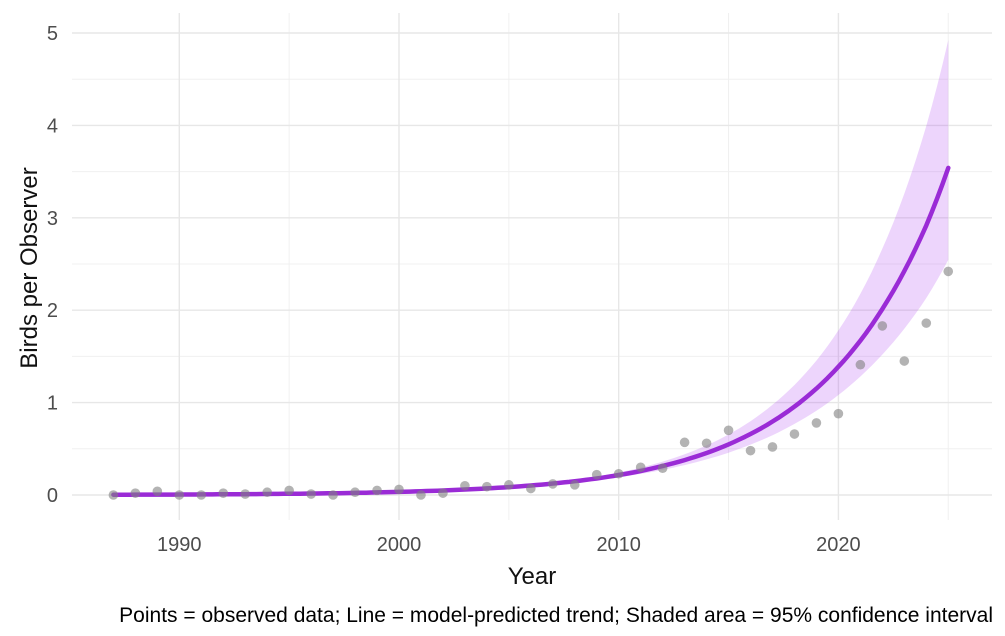  What do you see at coordinates (52, 311) in the screenshot?
I see `y-tick-label: 2` at bounding box center [52, 311].